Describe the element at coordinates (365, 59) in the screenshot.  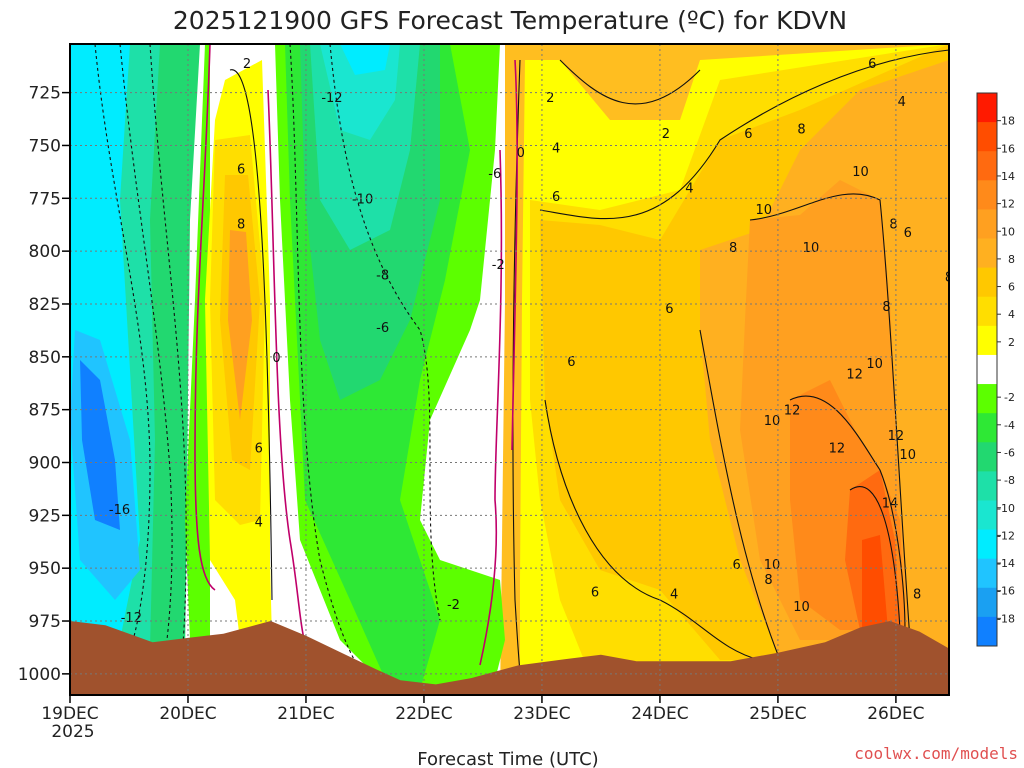
I see `band-minus14-day2` at that location.